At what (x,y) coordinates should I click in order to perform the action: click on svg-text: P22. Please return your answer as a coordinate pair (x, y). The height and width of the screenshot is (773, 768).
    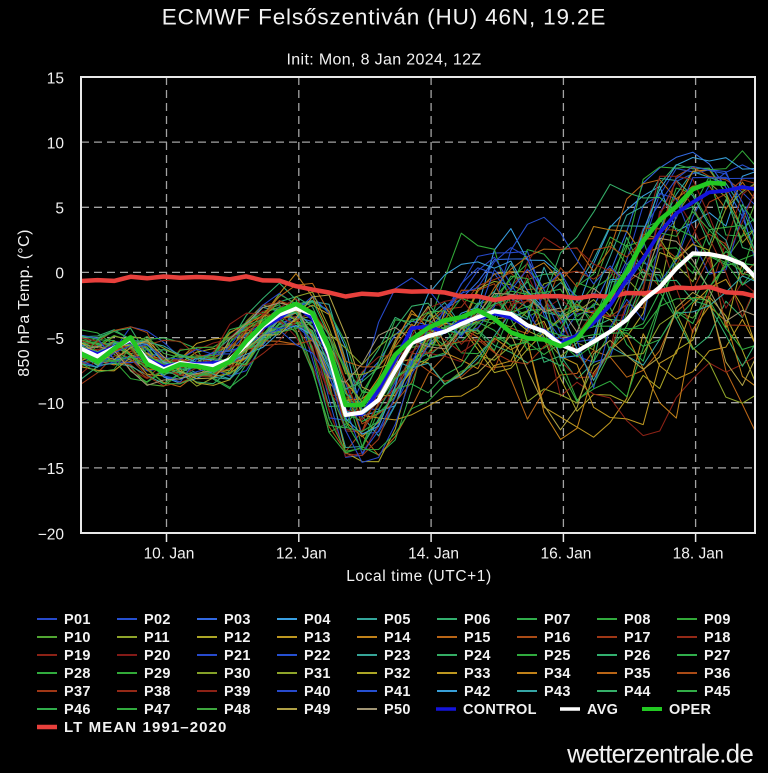
    Looking at the image, I should click on (317, 656).